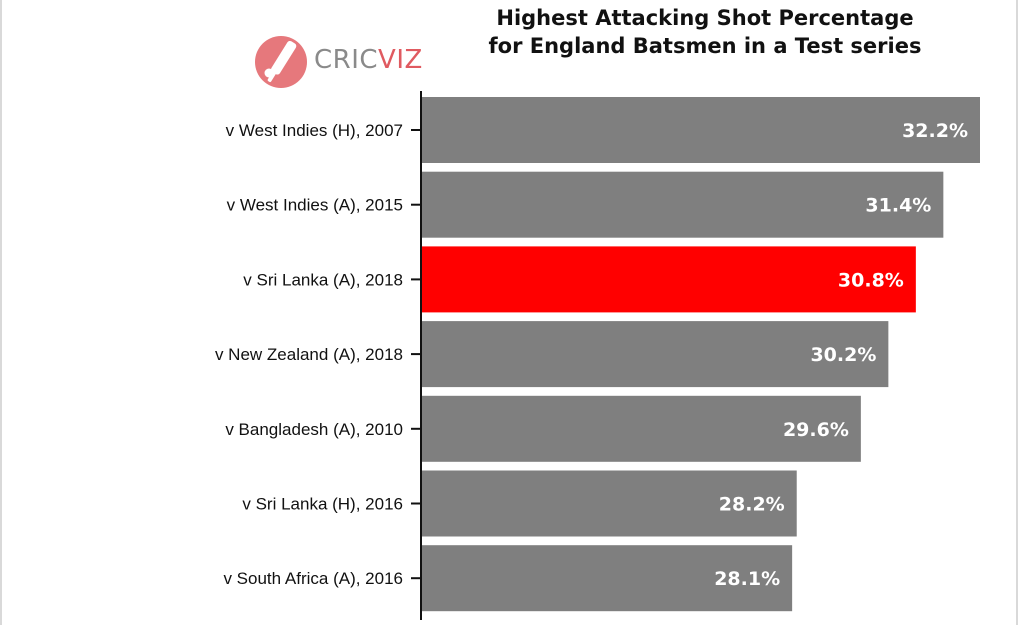 The width and height of the screenshot is (1024, 625). What do you see at coordinates (843, 355) in the screenshot?
I see `bar-value-label-4: 30.2%` at bounding box center [843, 355].